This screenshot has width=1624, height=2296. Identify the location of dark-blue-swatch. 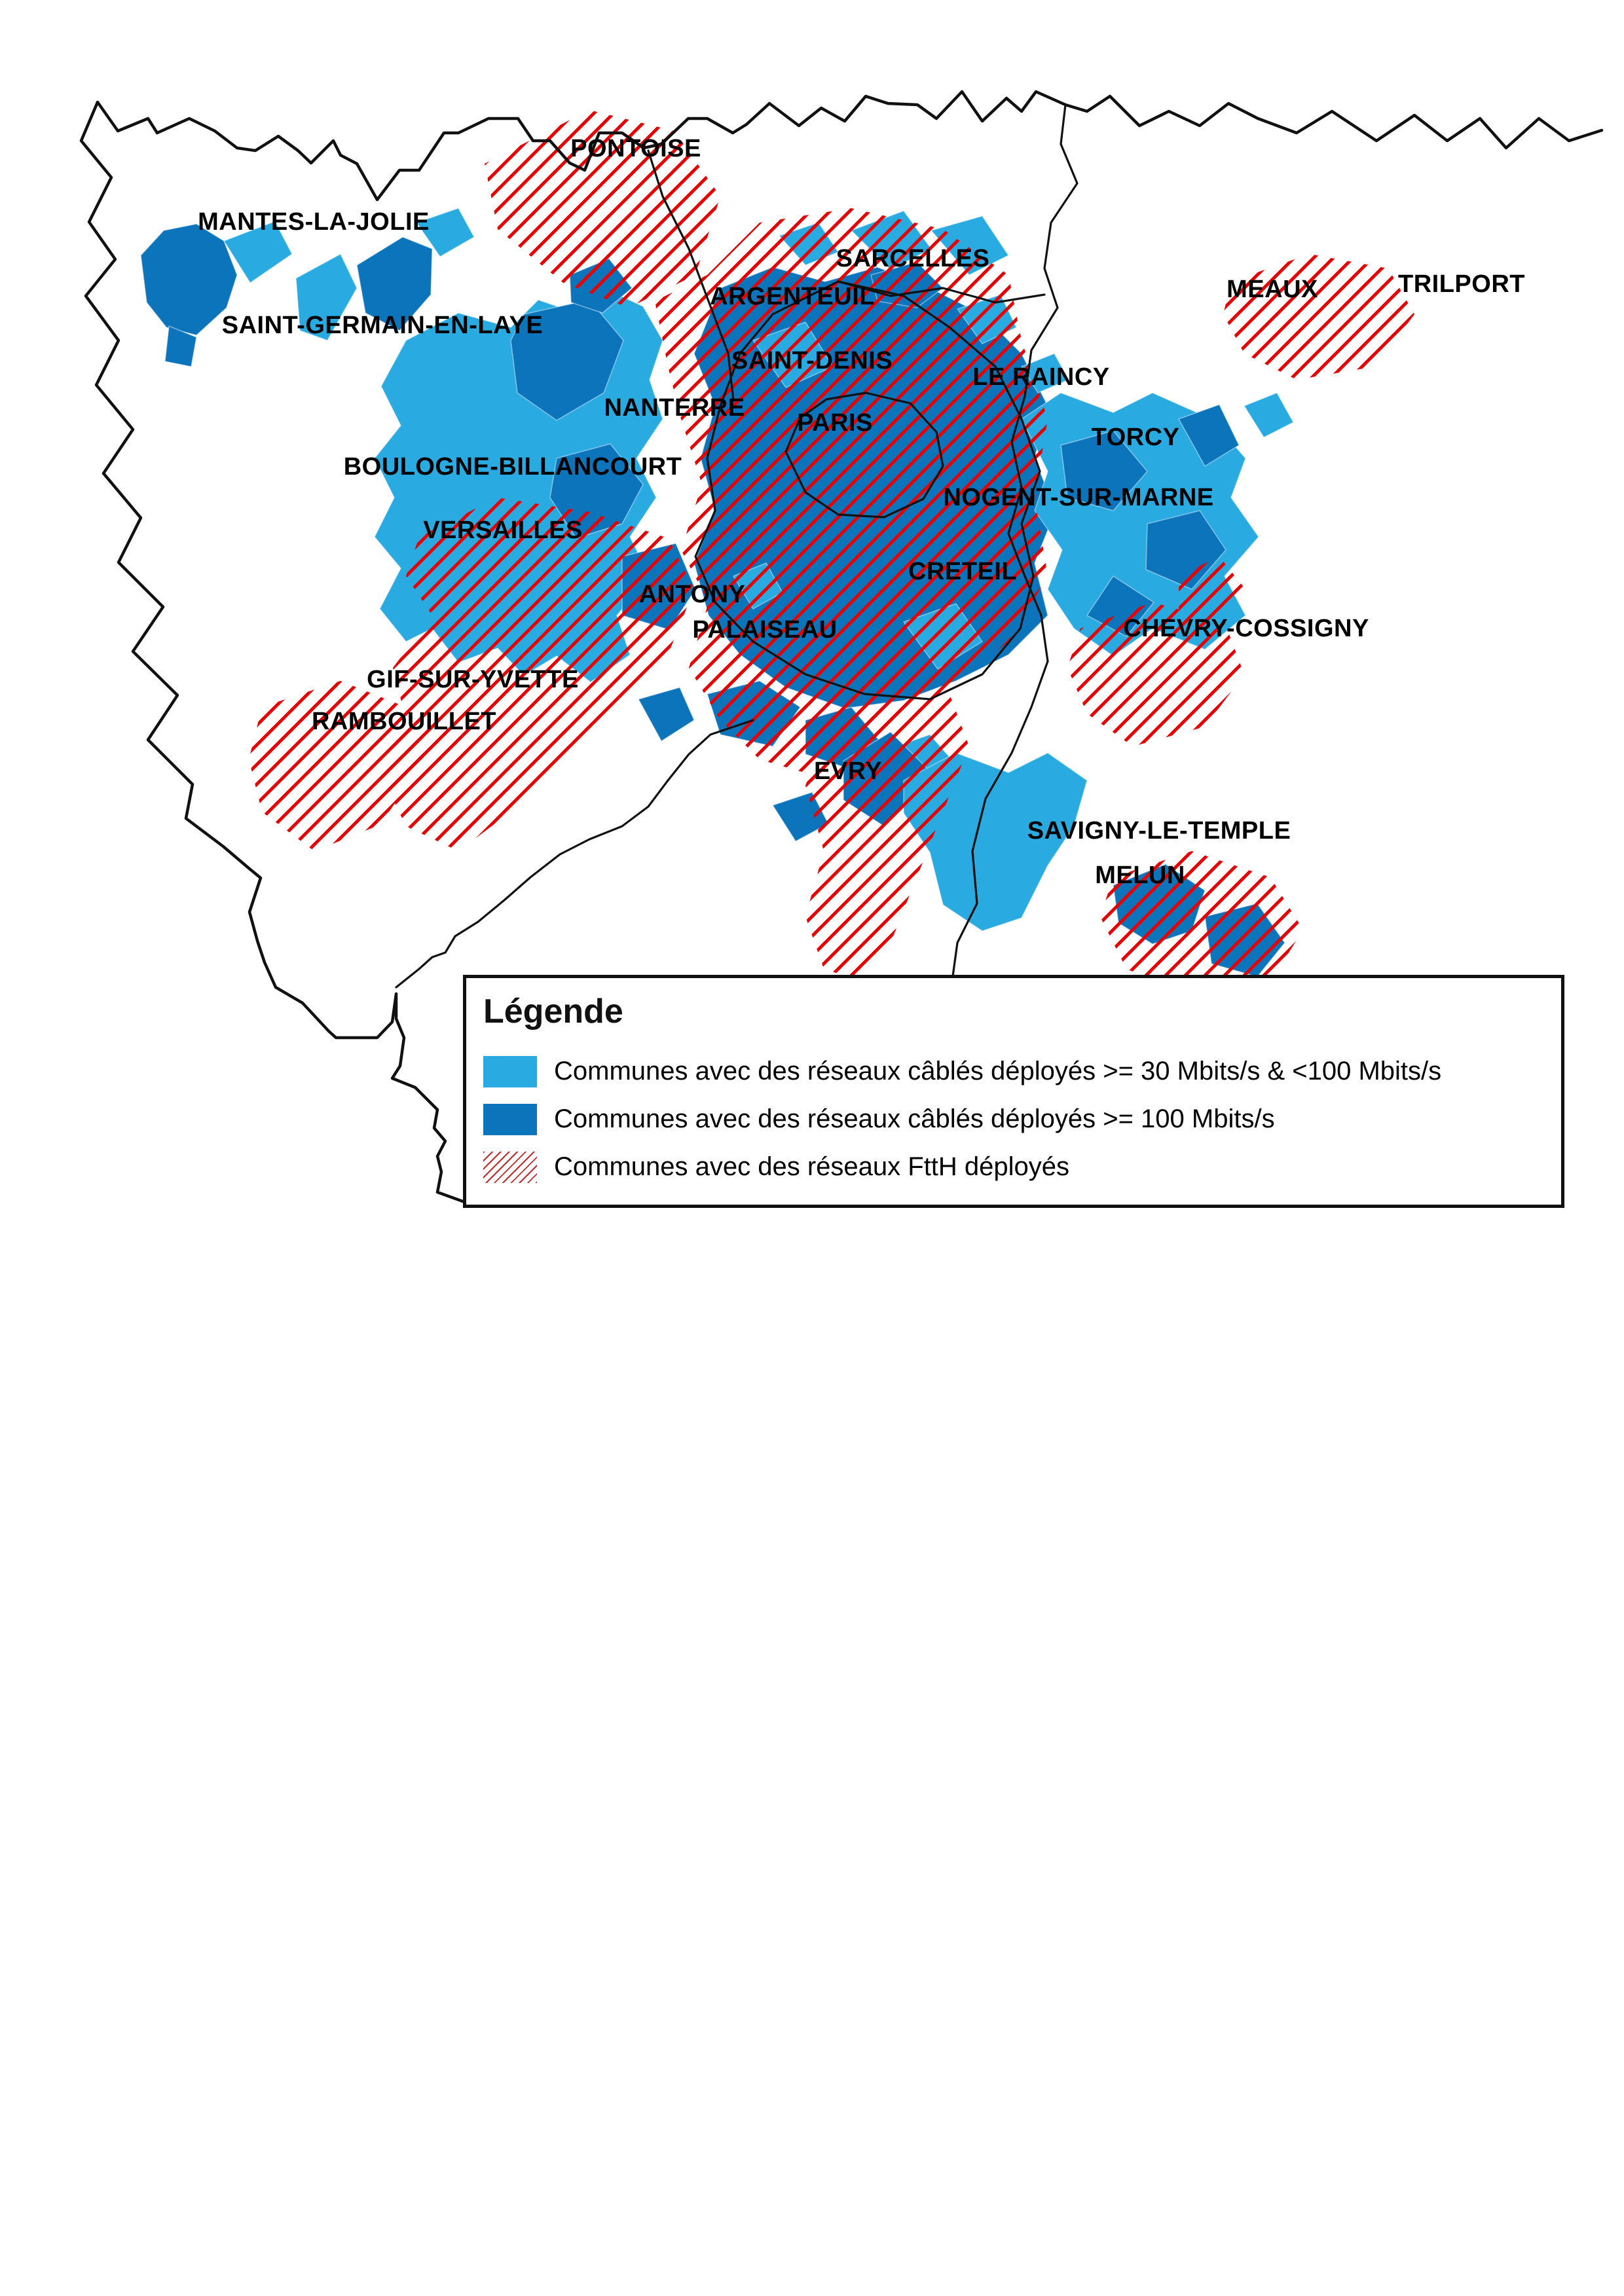
(510, 1119).